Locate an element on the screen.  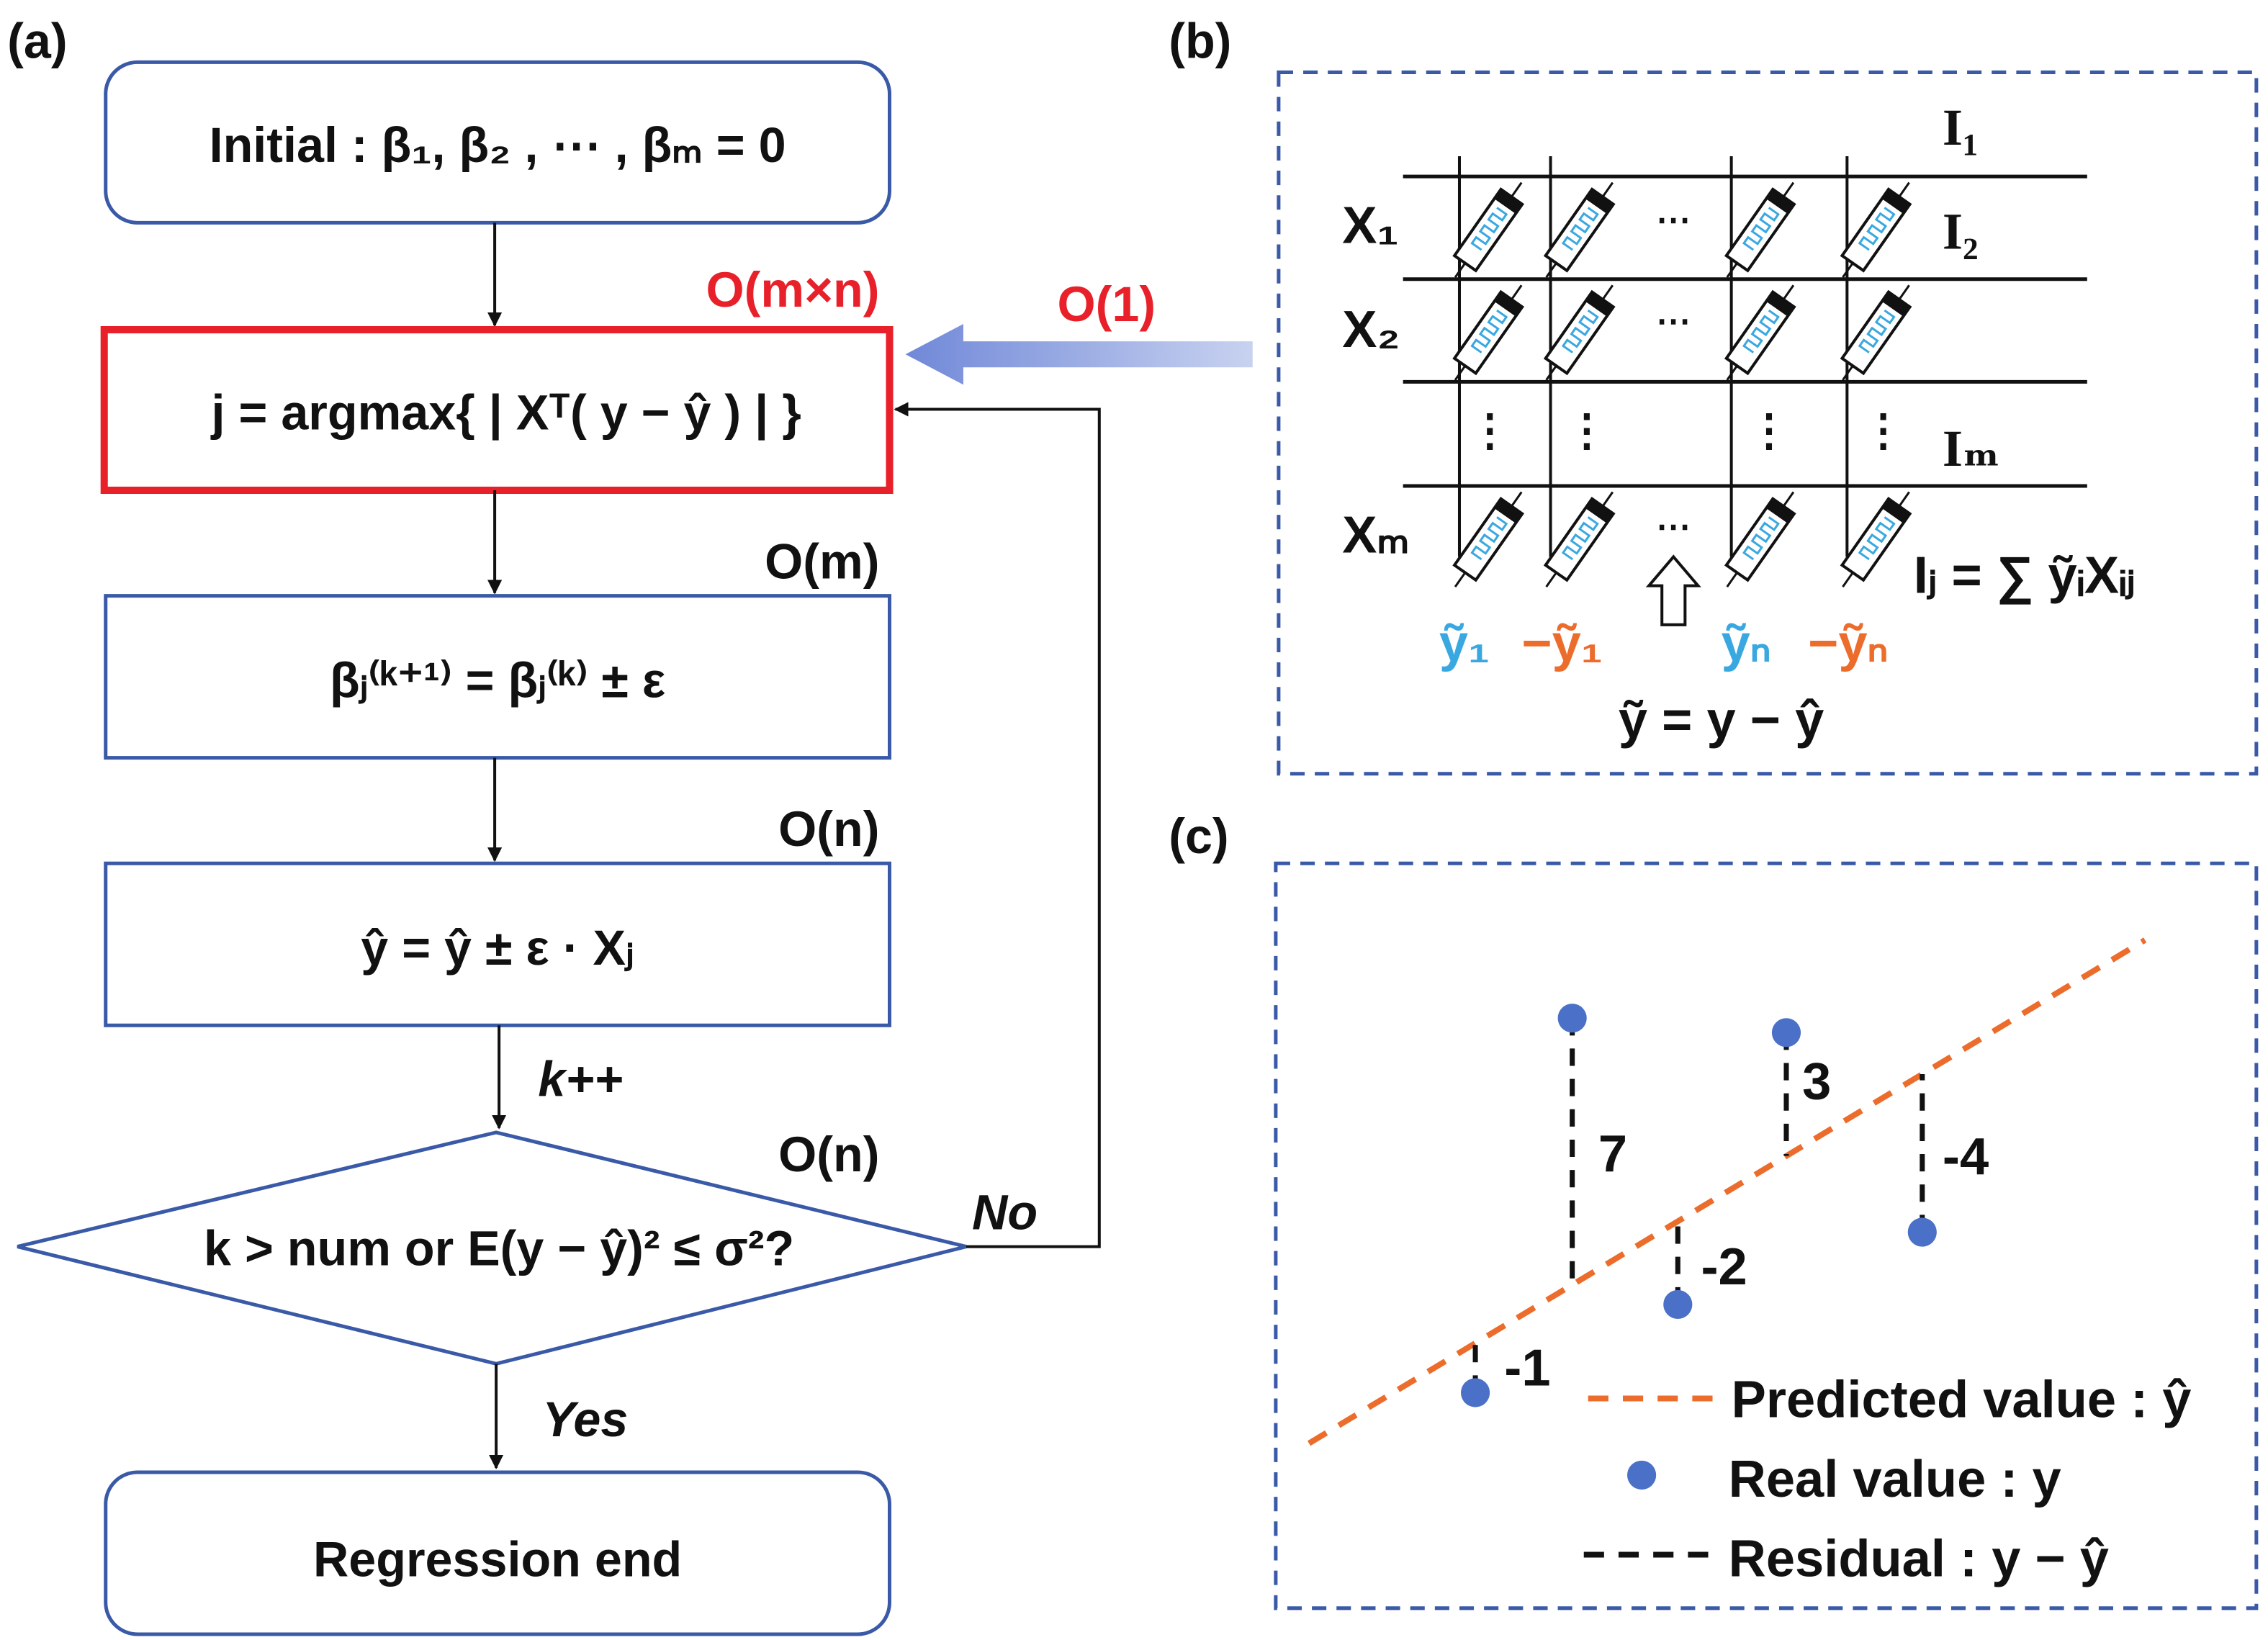
end-text: Regression end is located at coordinates (497, 1560).